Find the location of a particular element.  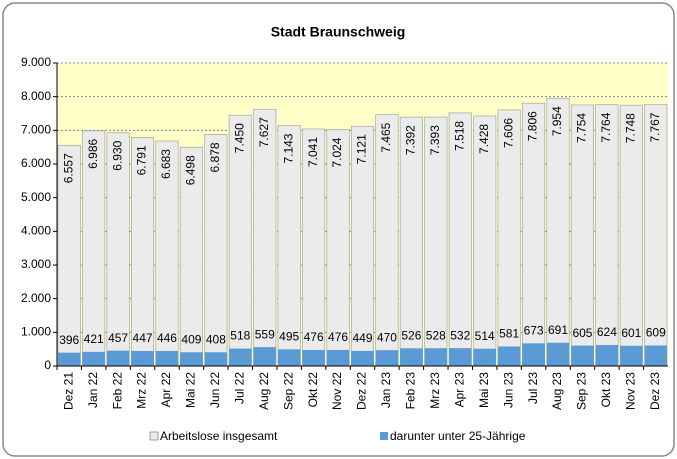

x-tick-label: Jan 23 is located at coordinates (386, 390).